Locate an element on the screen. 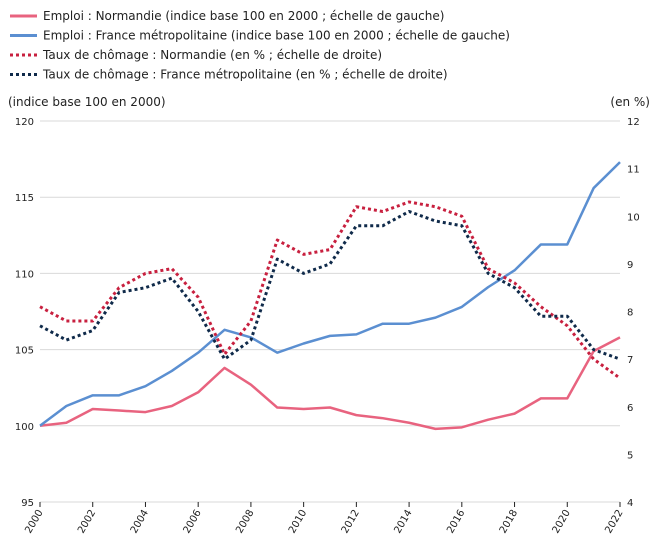  left-axis: 95 100 105 110 115 120 is located at coordinates (24, 313).